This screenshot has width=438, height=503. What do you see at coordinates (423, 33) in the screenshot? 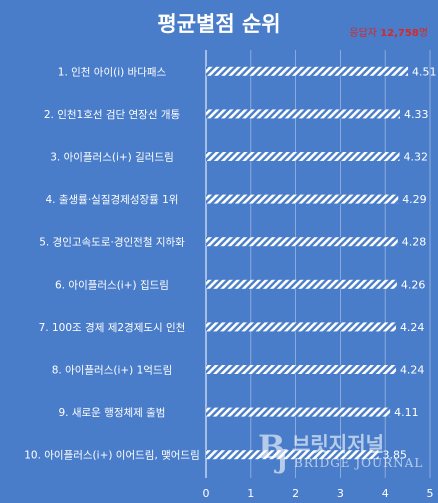
I see `respondent-unit: 명` at bounding box center [423, 33].